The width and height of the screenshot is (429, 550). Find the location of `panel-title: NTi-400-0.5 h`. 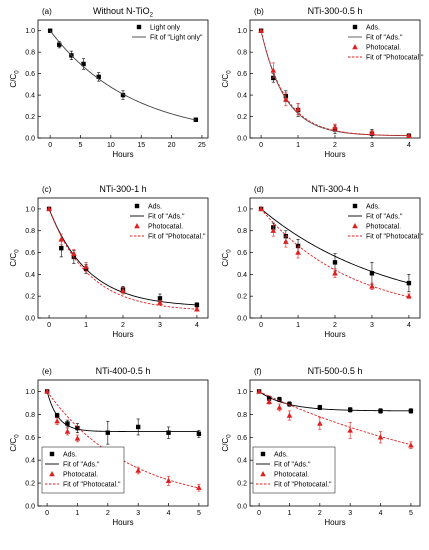

panel-title: NTi-400-0.5 h is located at coordinates (123, 371).